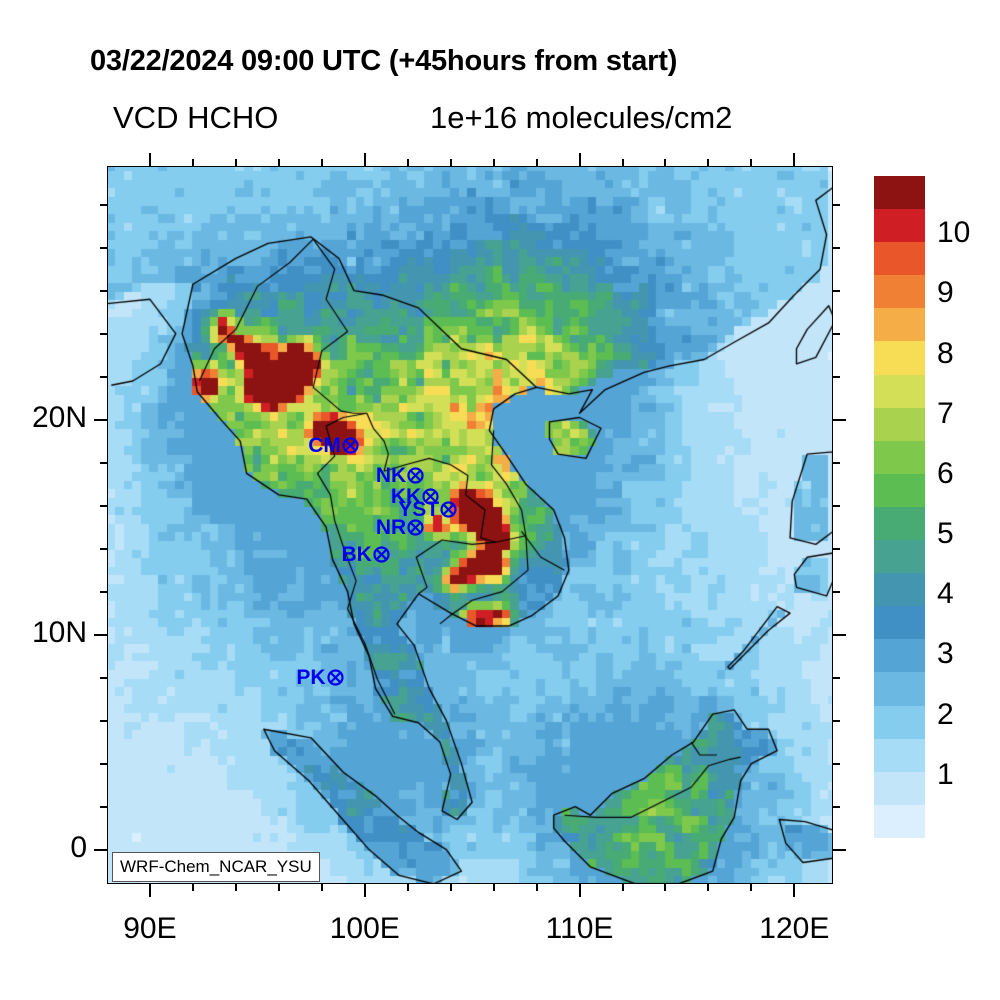 This screenshot has width=1000, height=1000. What do you see at coordinates (581, 117) in the screenshot?
I see `units-label: 1e+16 molecules/cm2` at bounding box center [581, 117].